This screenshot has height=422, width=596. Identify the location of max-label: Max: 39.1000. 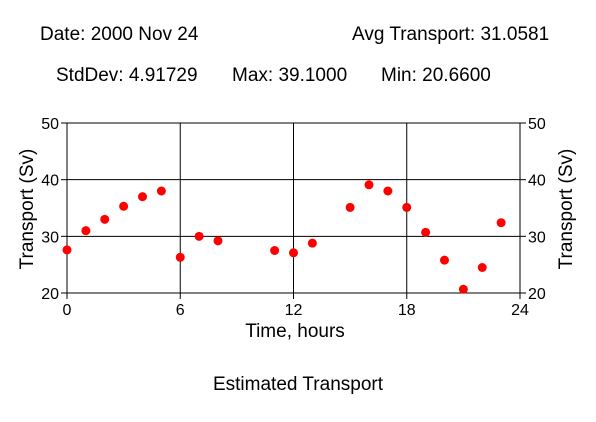
(290, 75).